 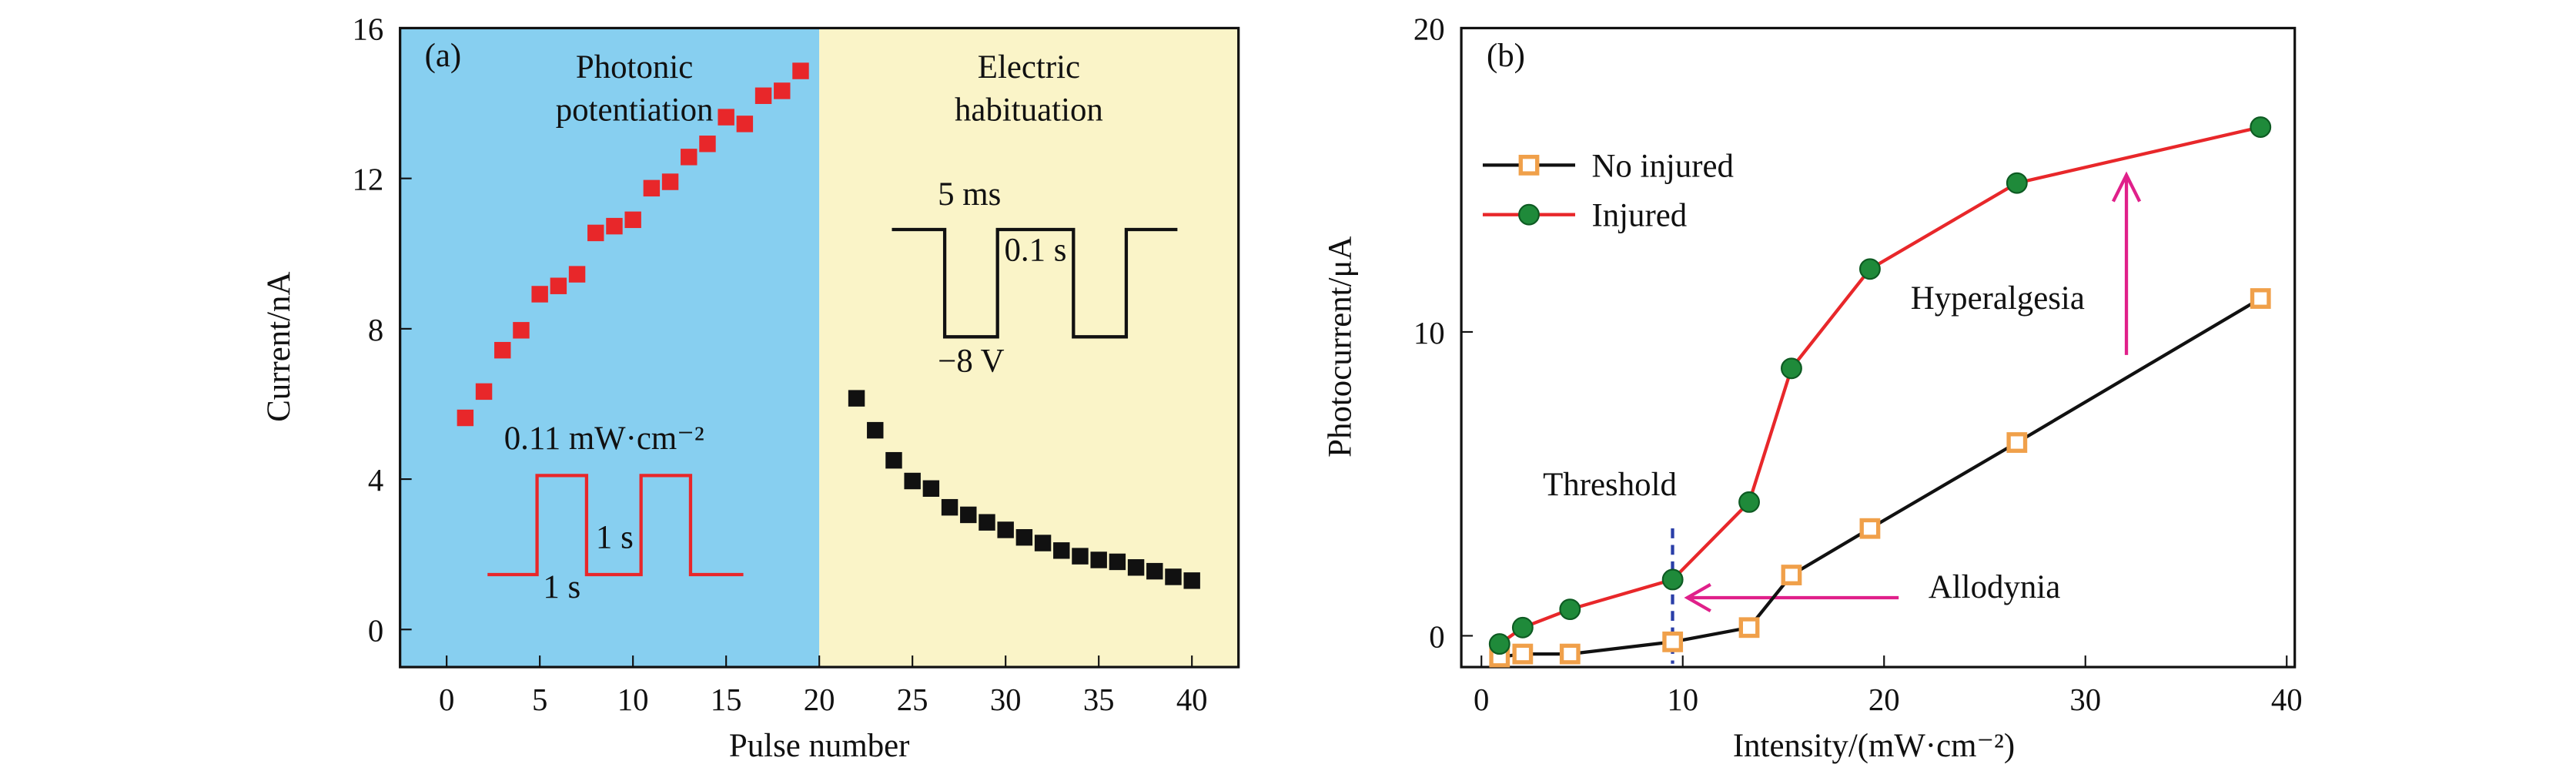 I want to click on x-tick-label: 35, so click(x=1099, y=700).